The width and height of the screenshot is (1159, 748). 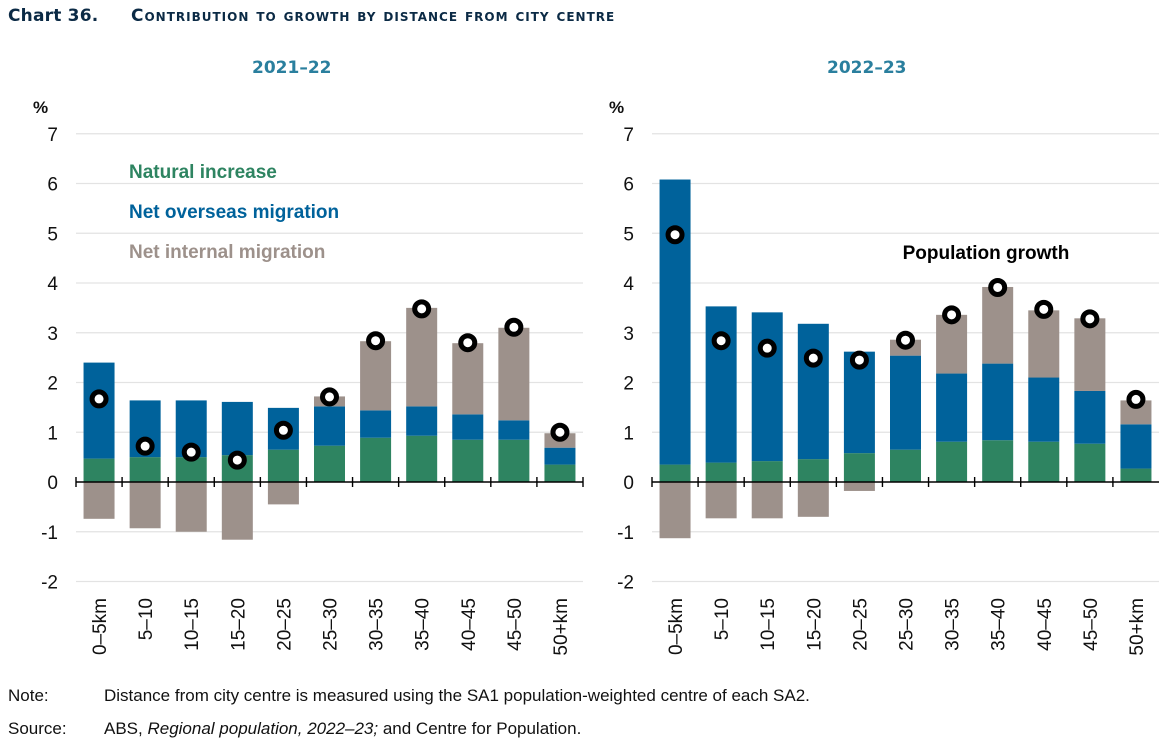 I want to click on y-tick-label: 2, so click(x=52, y=384).